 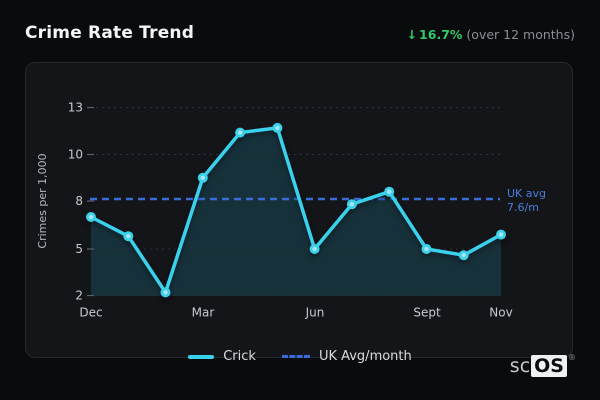 I want to click on chart-legend: Crick UK Avg/month, so click(x=300, y=356).